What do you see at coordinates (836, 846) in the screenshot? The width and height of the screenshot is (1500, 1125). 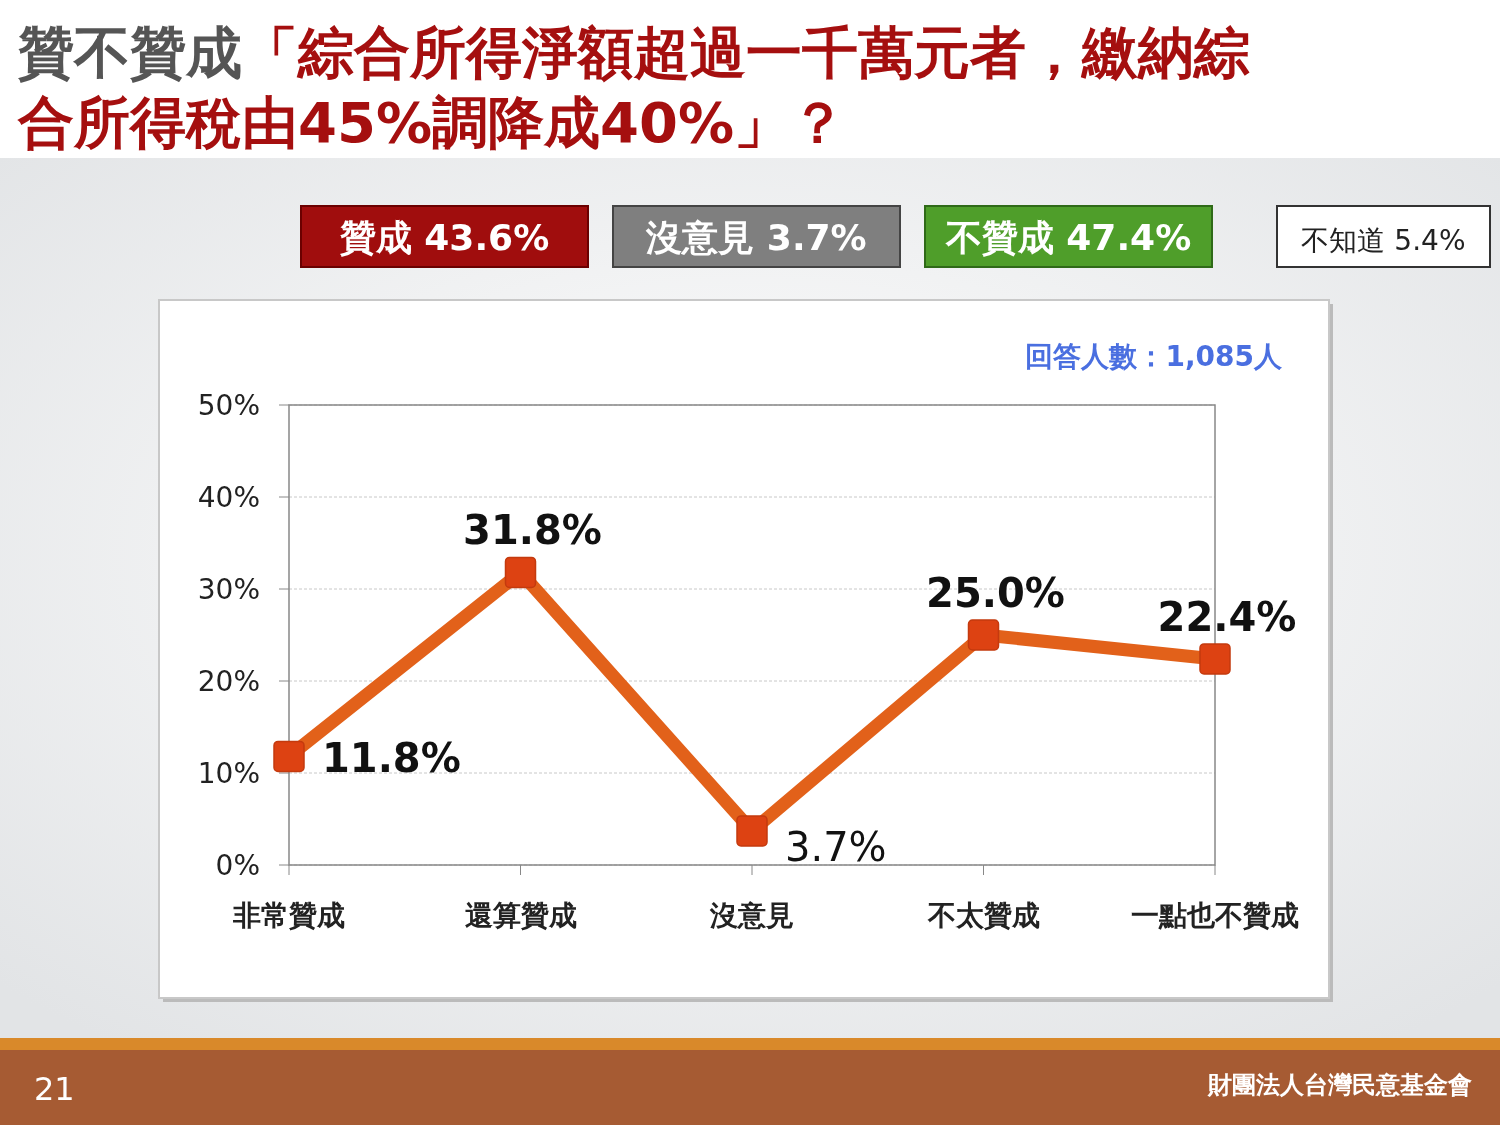 I see `data-label: 3.7%` at bounding box center [836, 846].